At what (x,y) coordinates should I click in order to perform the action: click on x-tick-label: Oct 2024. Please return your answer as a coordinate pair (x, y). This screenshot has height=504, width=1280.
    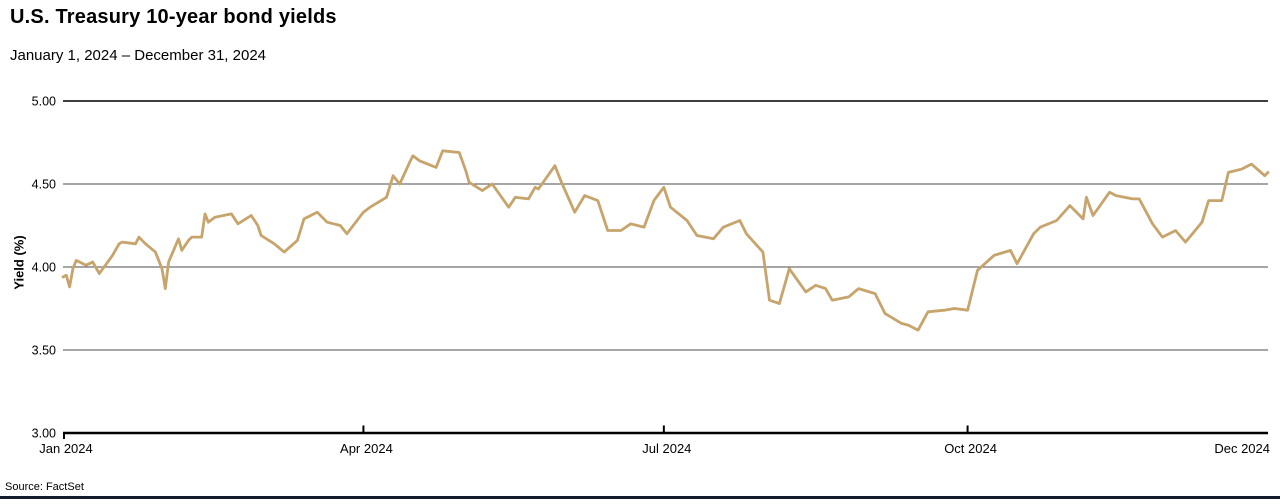
    Looking at the image, I should click on (970, 448).